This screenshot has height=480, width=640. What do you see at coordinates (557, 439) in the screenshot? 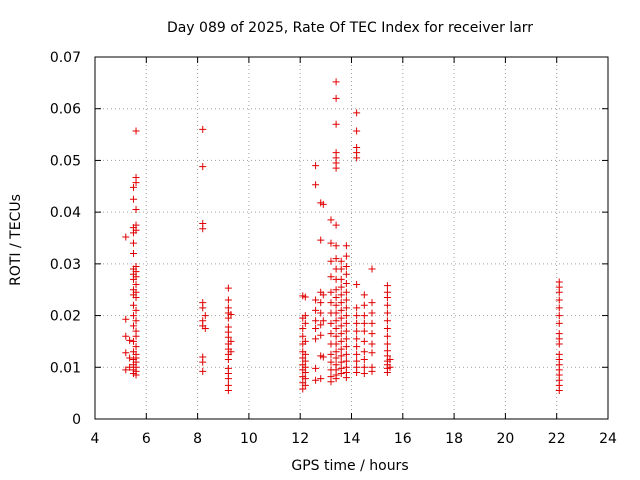
I see `x-tick-label: 22` at bounding box center [557, 439].